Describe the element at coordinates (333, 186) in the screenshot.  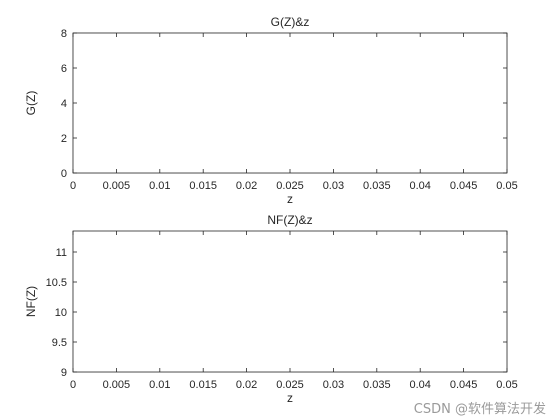
I see `g-x-tick-label: 0.03` at that location.